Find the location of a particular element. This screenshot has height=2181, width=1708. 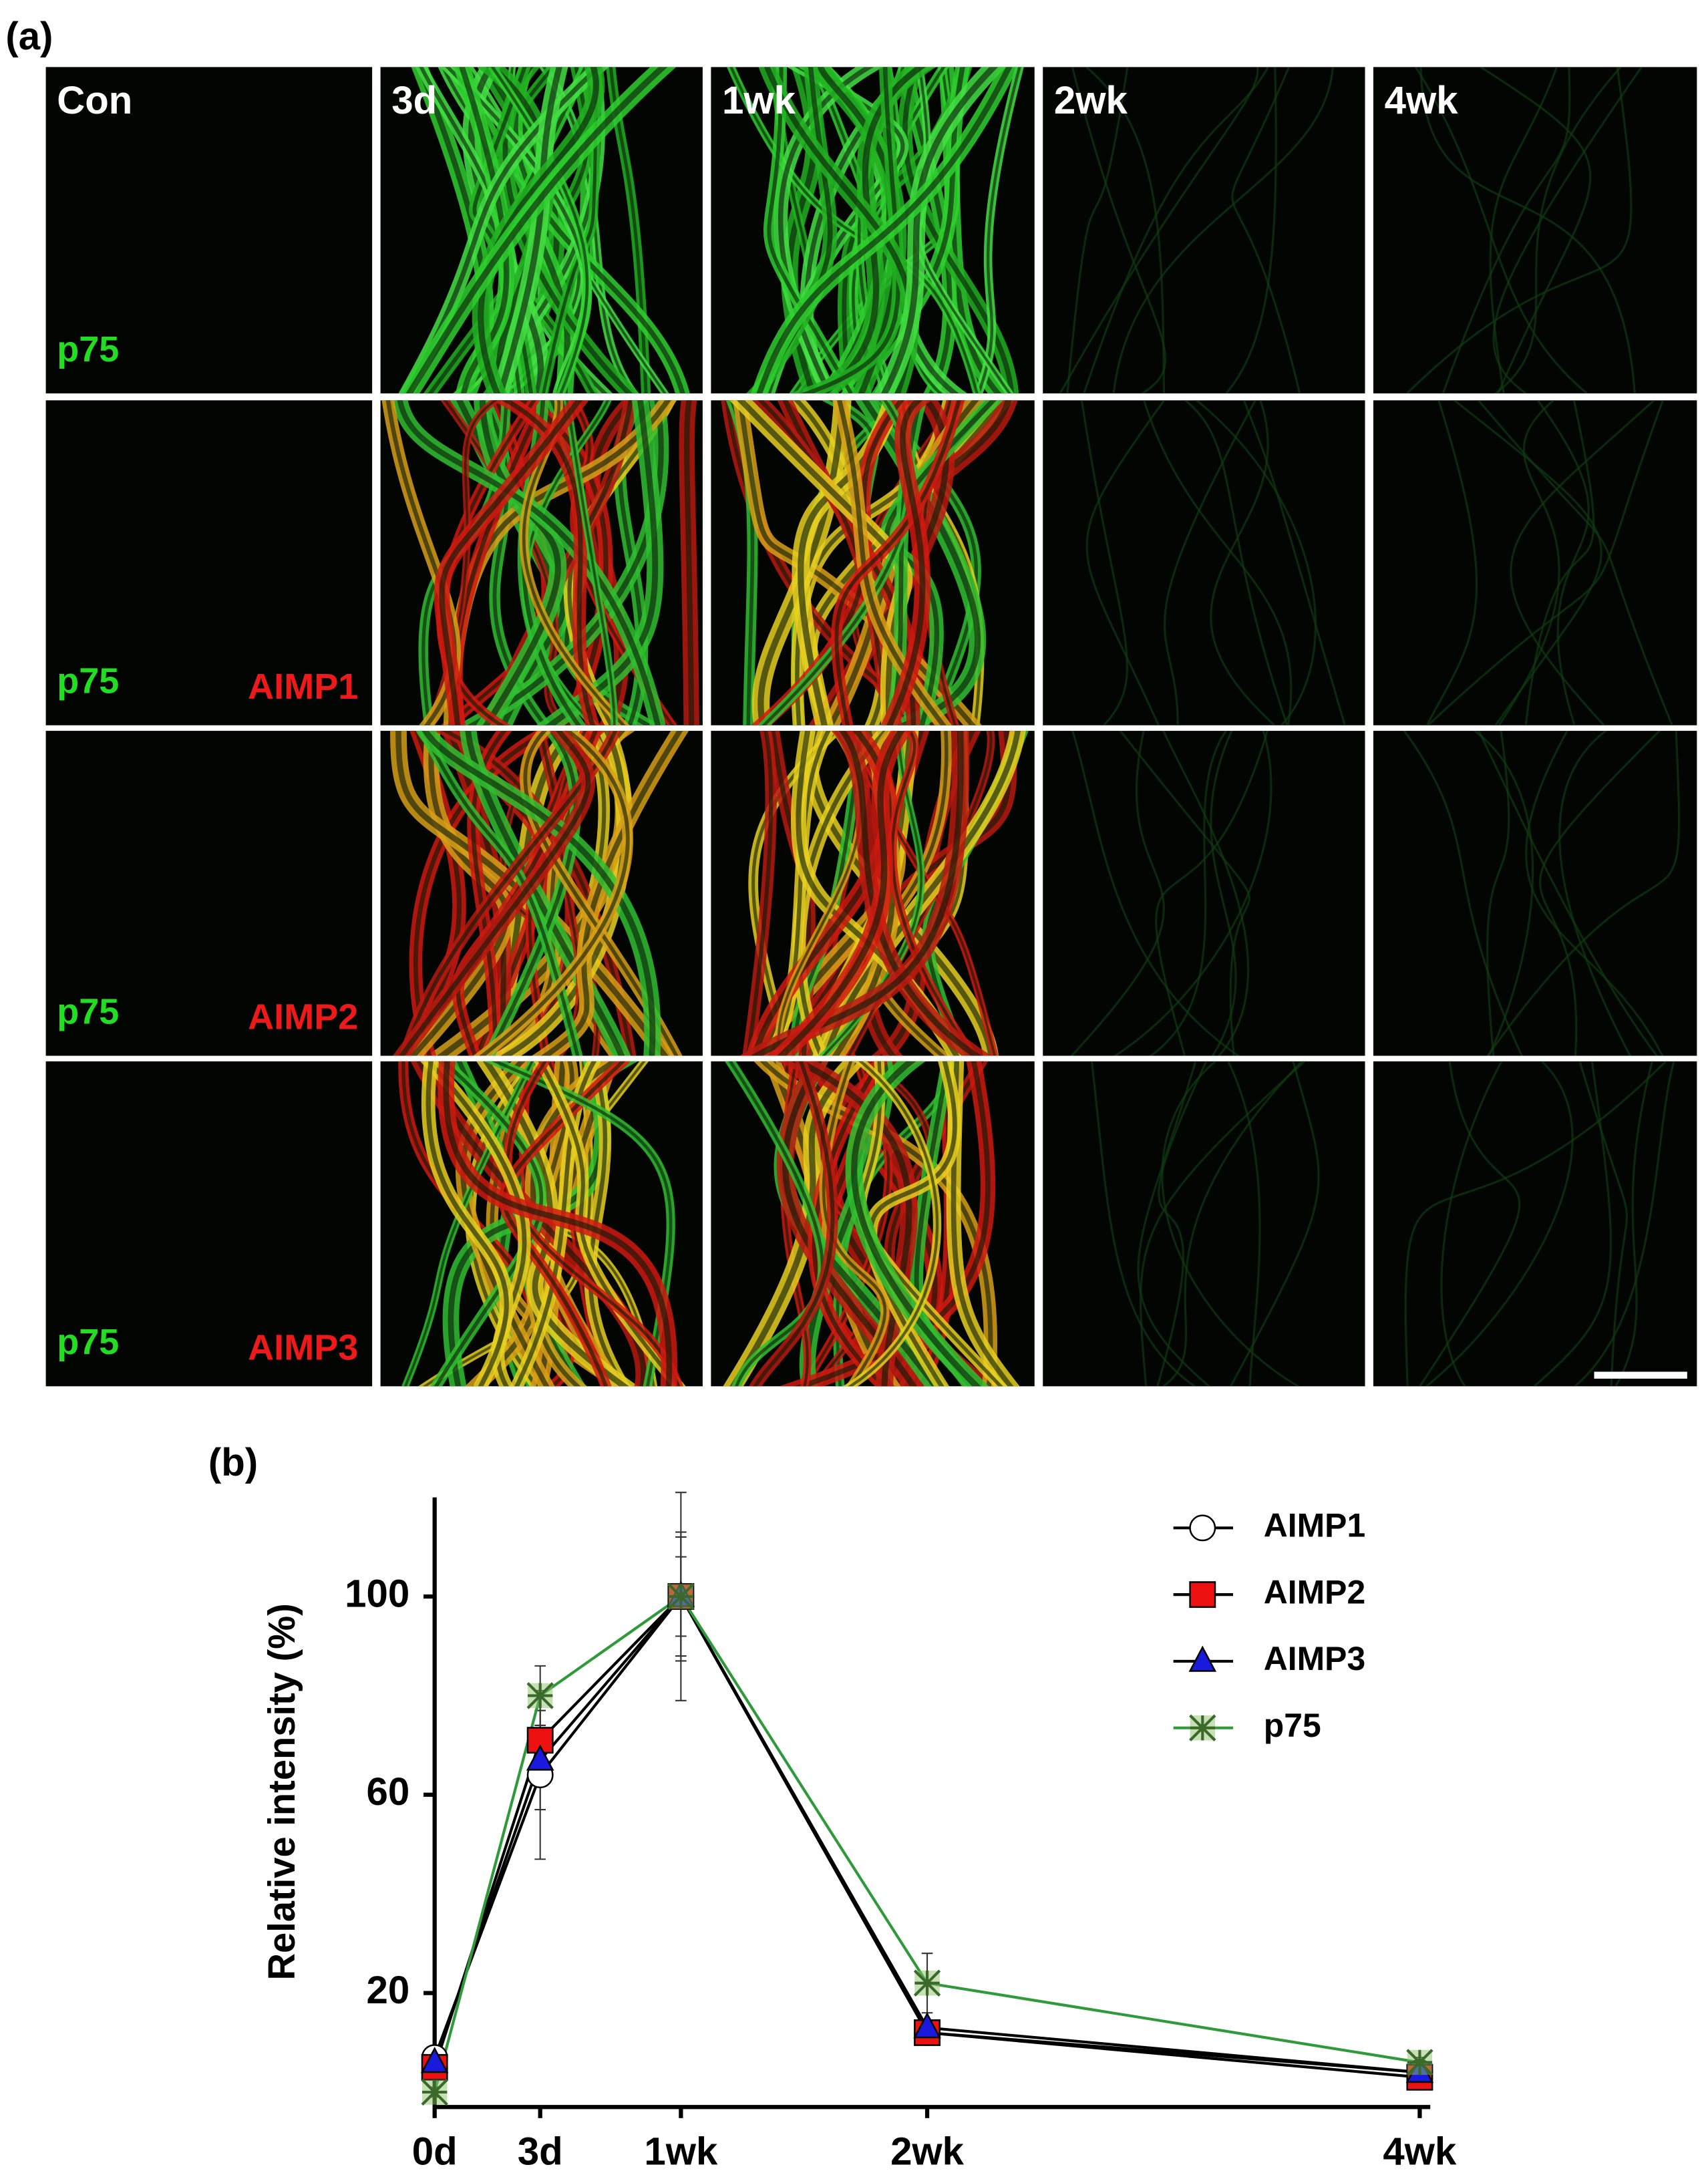

y-tick-label: 100 is located at coordinates (377, 1593).